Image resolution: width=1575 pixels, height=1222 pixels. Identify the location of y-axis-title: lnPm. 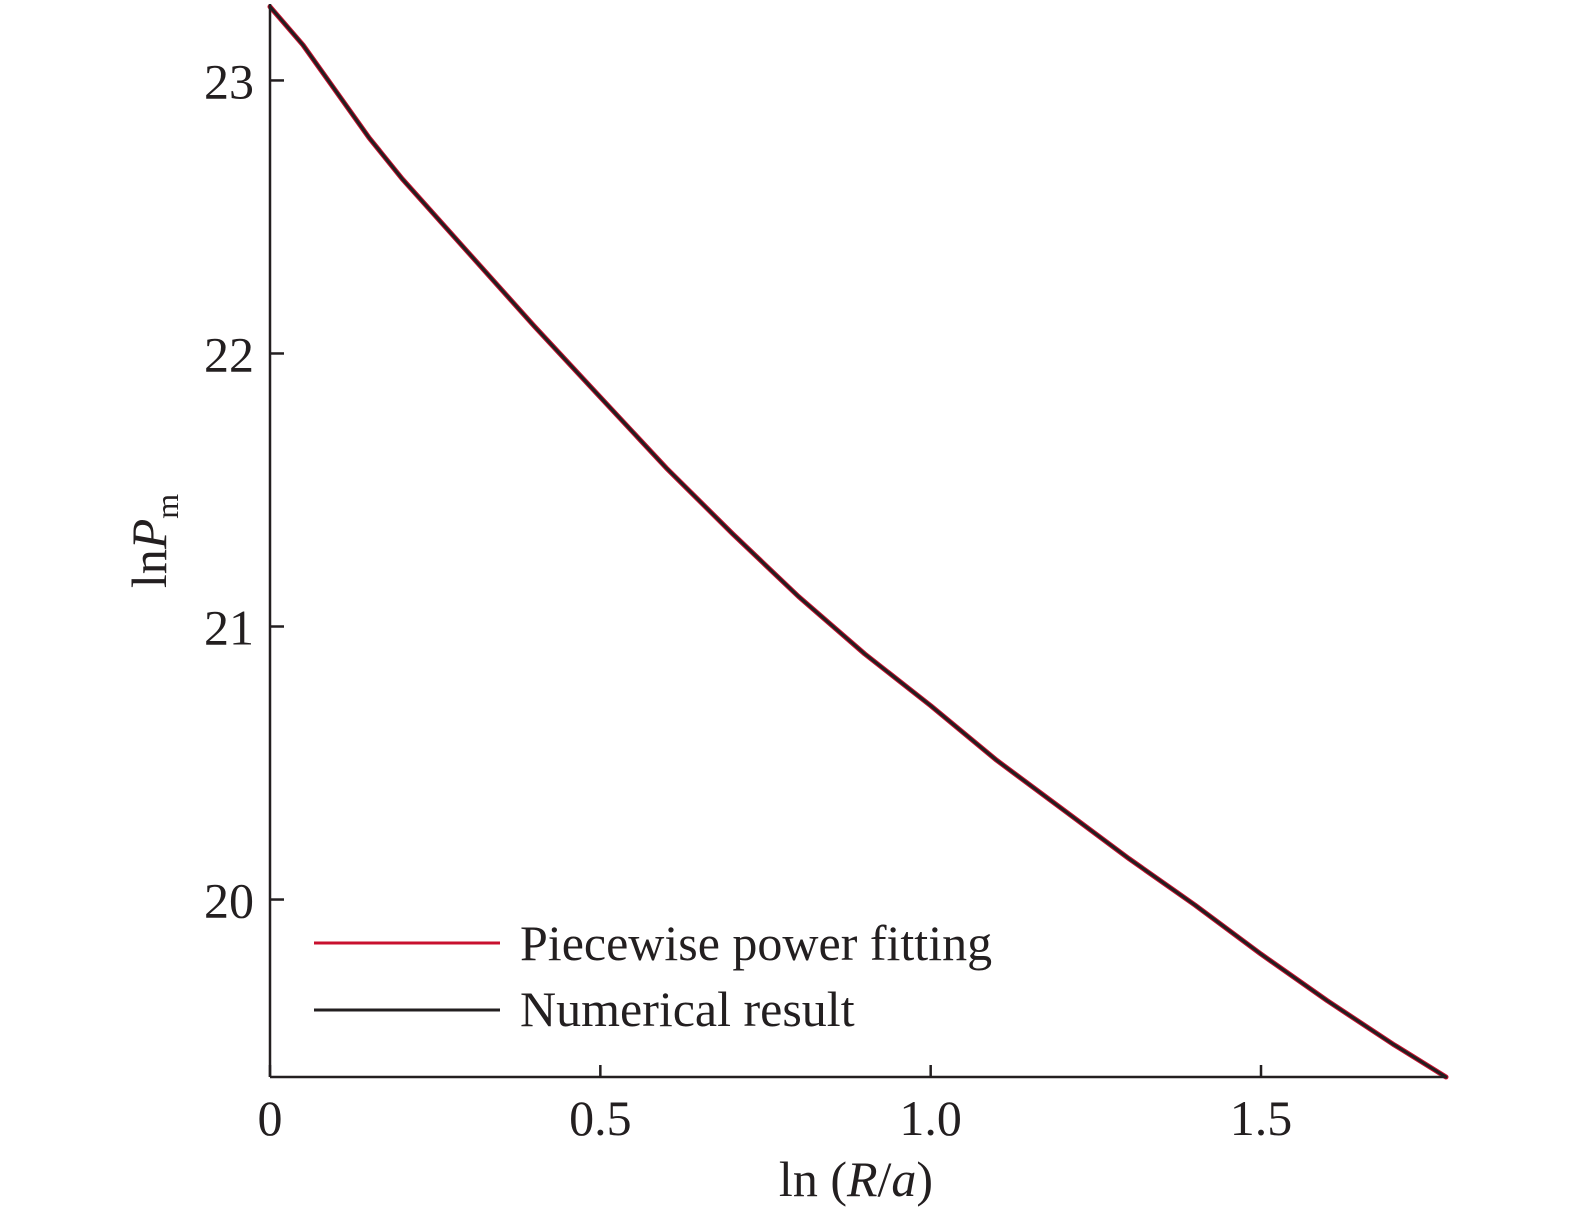
(153, 541).